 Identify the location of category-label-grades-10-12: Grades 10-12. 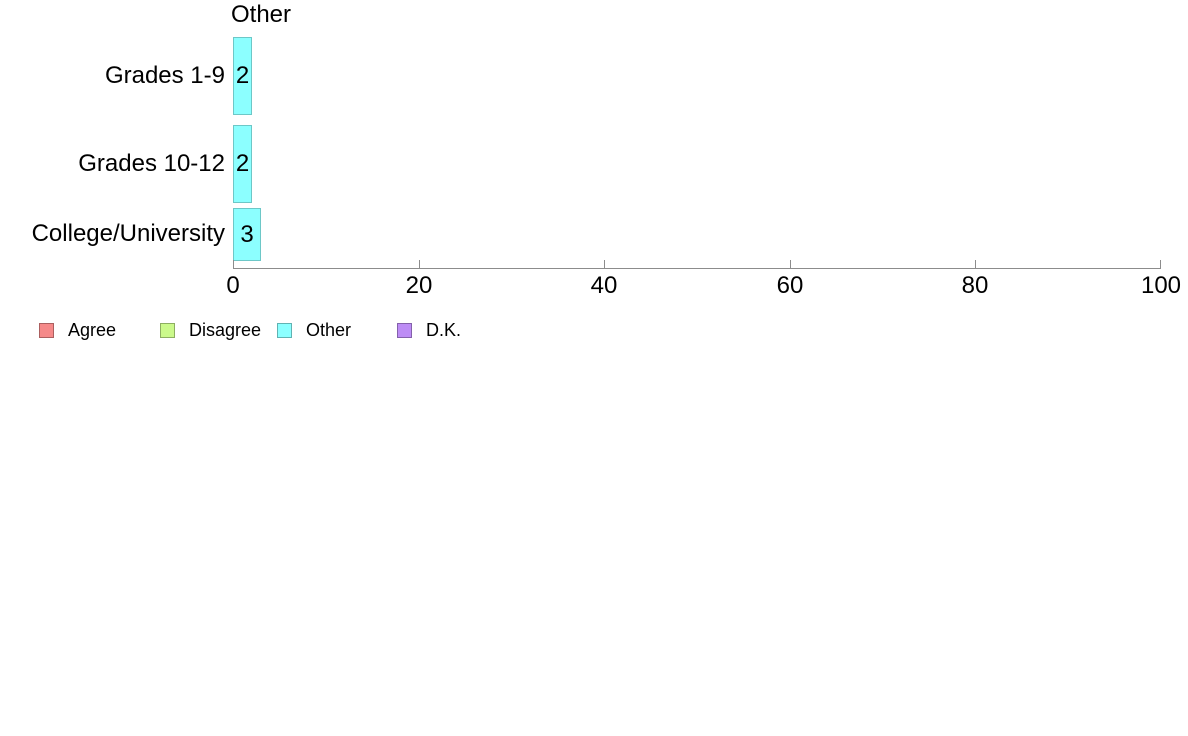
(151, 163).